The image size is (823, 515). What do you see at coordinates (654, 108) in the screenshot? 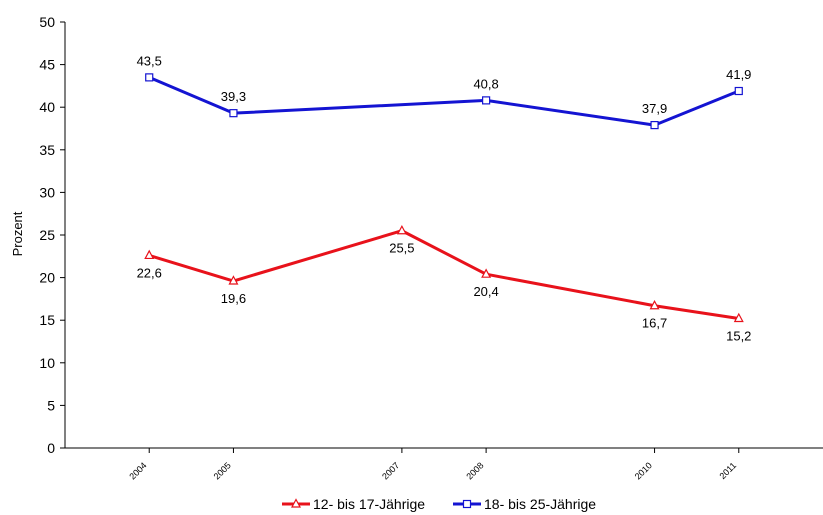
I see `data-label: 37,9` at bounding box center [654, 108].